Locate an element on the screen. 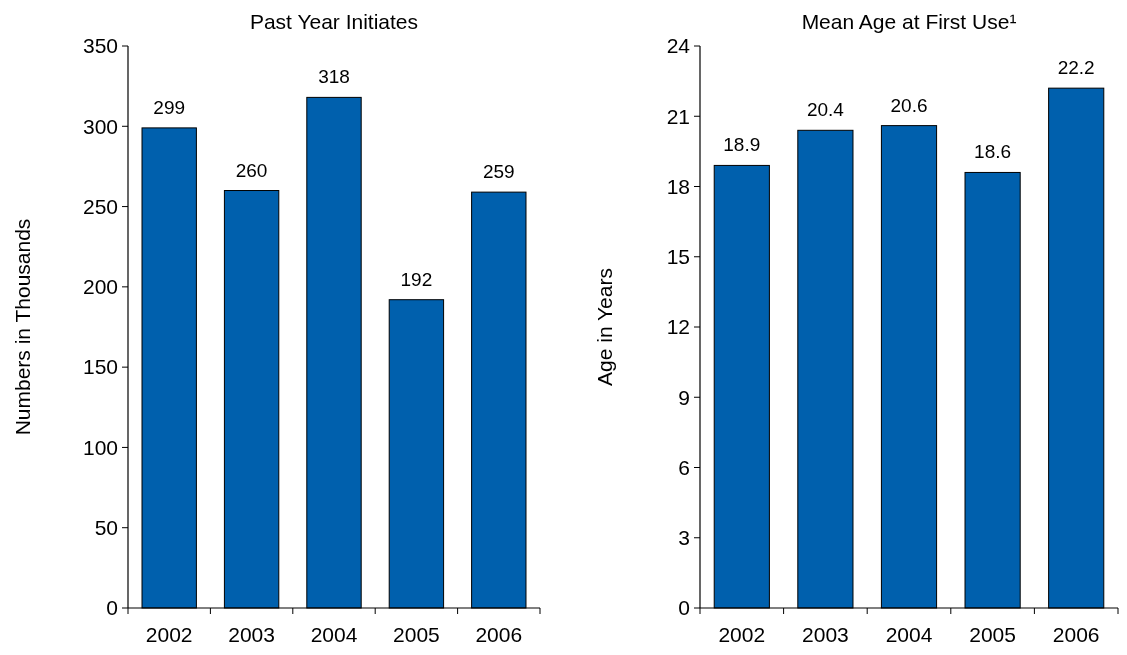 Image resolution: width=1127 pixels, height=655 pixels. data-label: 18.6 is located at coordinates (993, 152).